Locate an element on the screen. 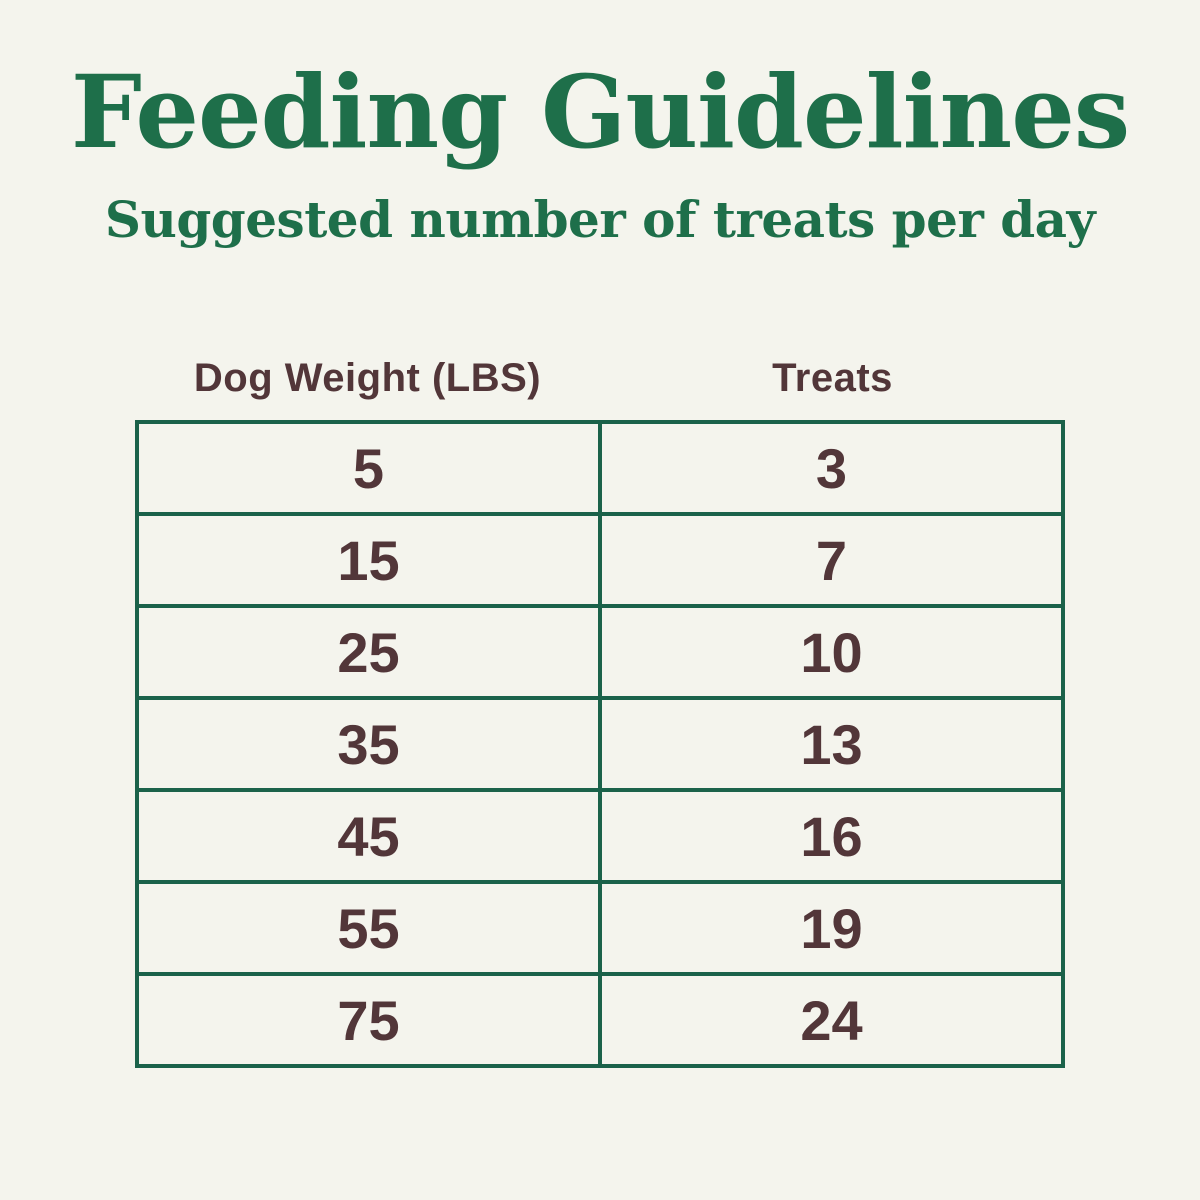  page-subtitle: Suggested number of treats per day is located at coordinates (600, 219).